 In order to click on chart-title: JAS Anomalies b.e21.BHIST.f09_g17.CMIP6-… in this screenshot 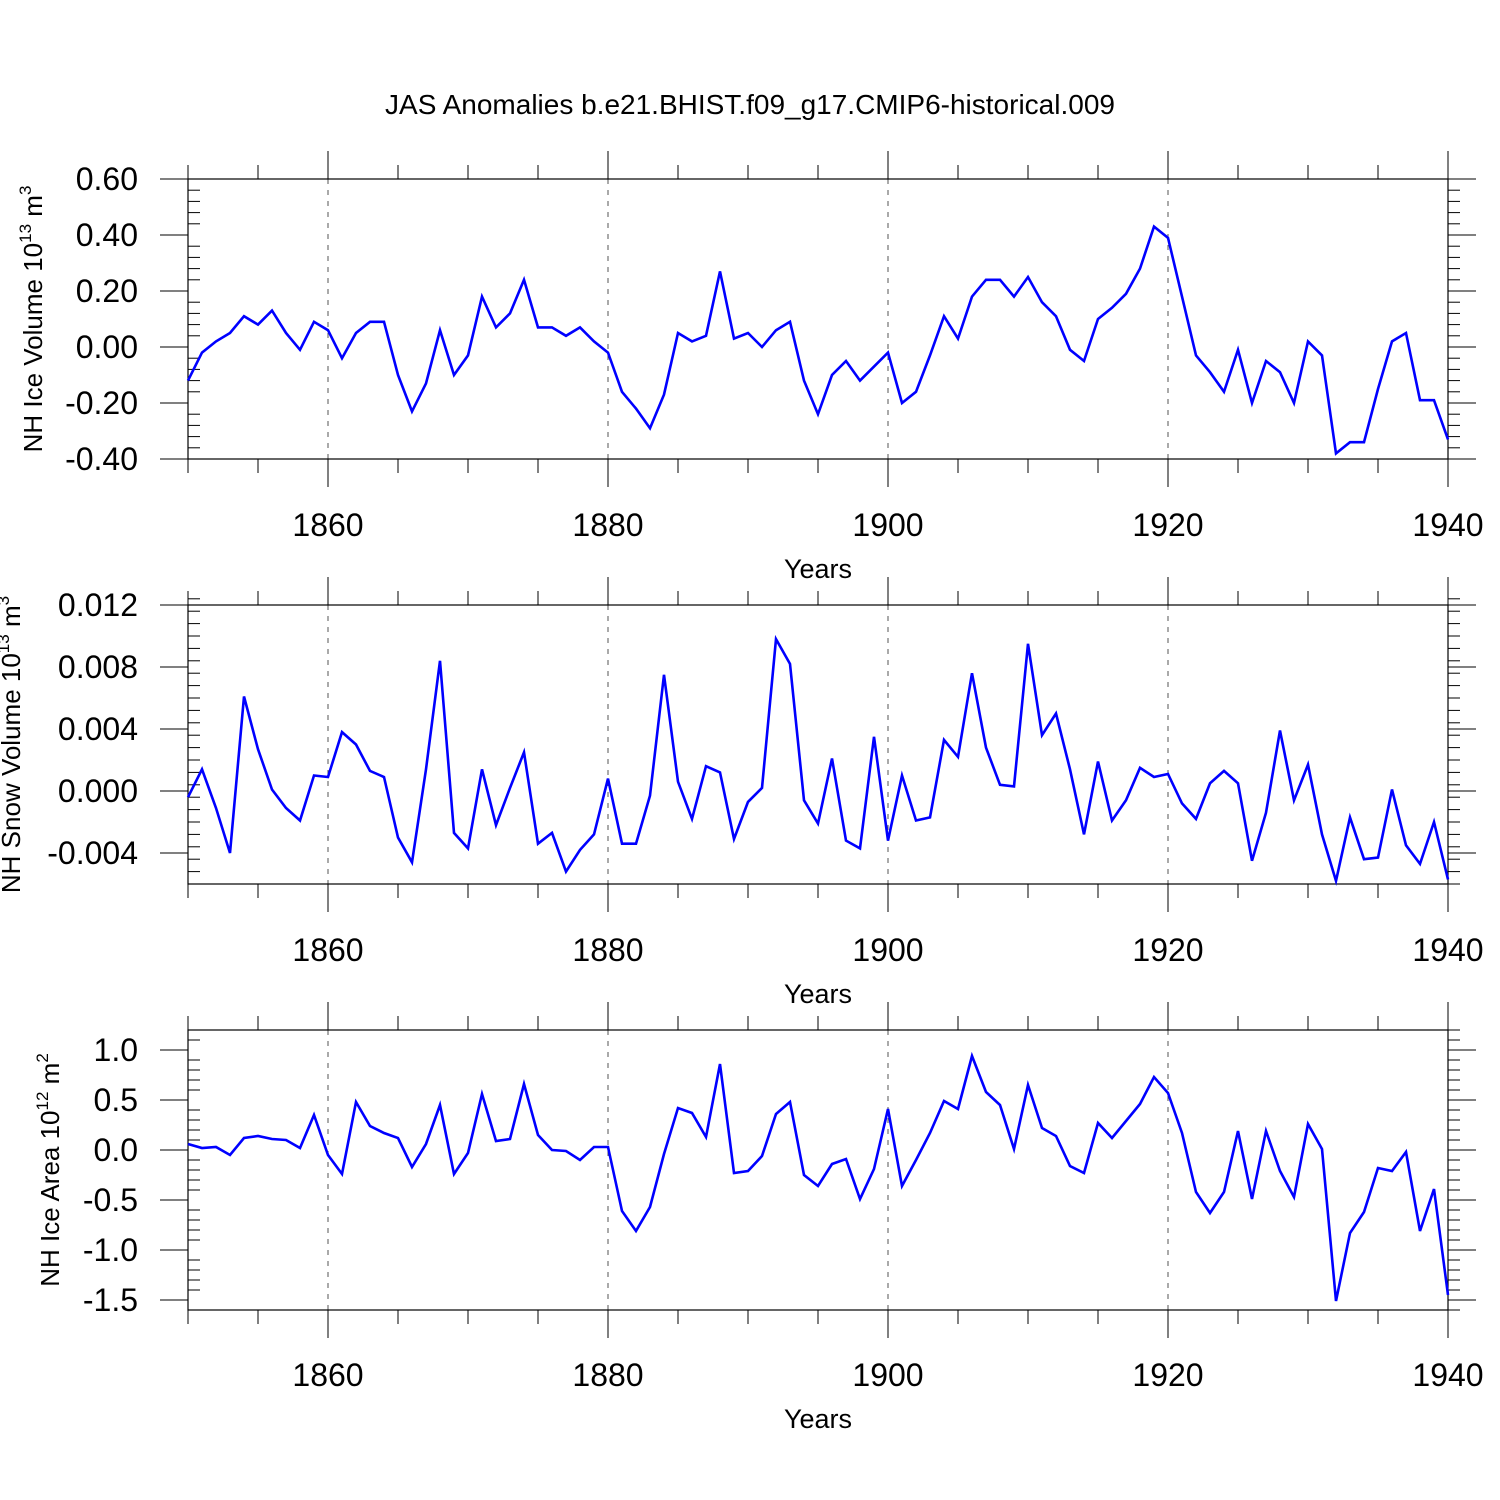, I will do `click(750, 104)`.